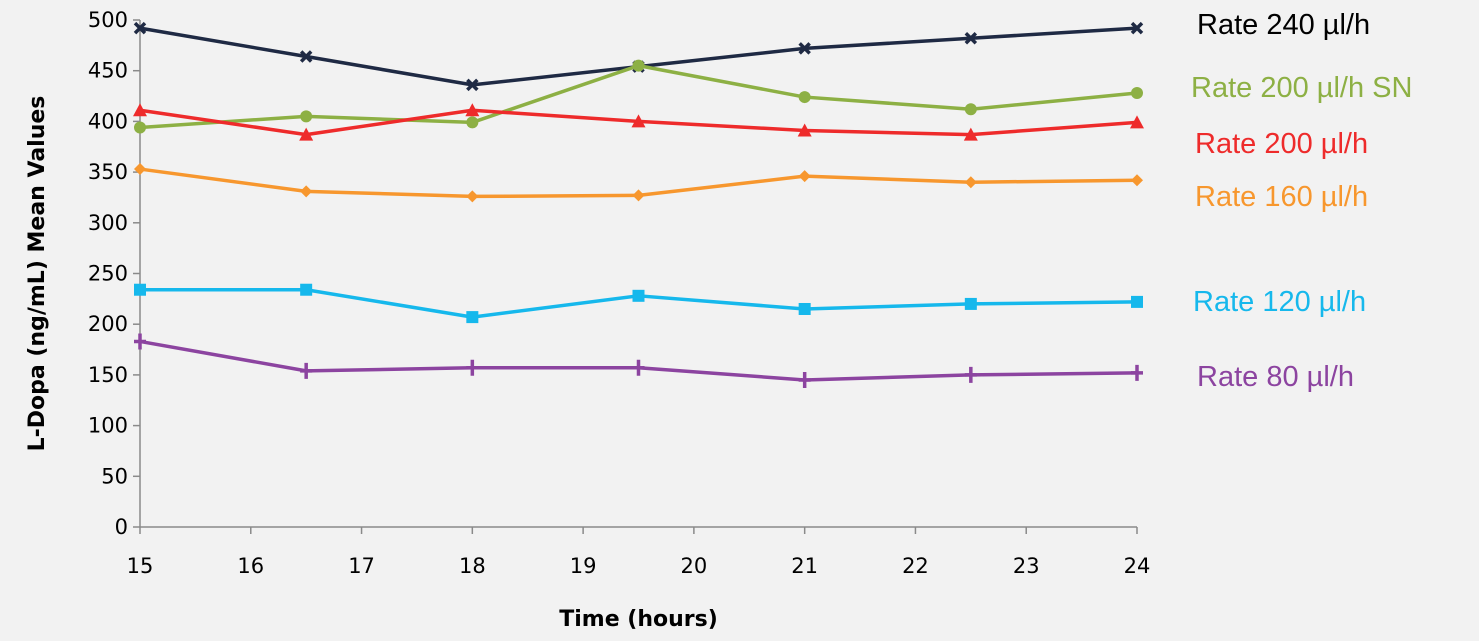 The height and width of the screenshot is (641, 1479). Describe the element at coordinates (1279, 302) in the screenshot. I see `legend-item: Rate 120 µl/h` at that location.